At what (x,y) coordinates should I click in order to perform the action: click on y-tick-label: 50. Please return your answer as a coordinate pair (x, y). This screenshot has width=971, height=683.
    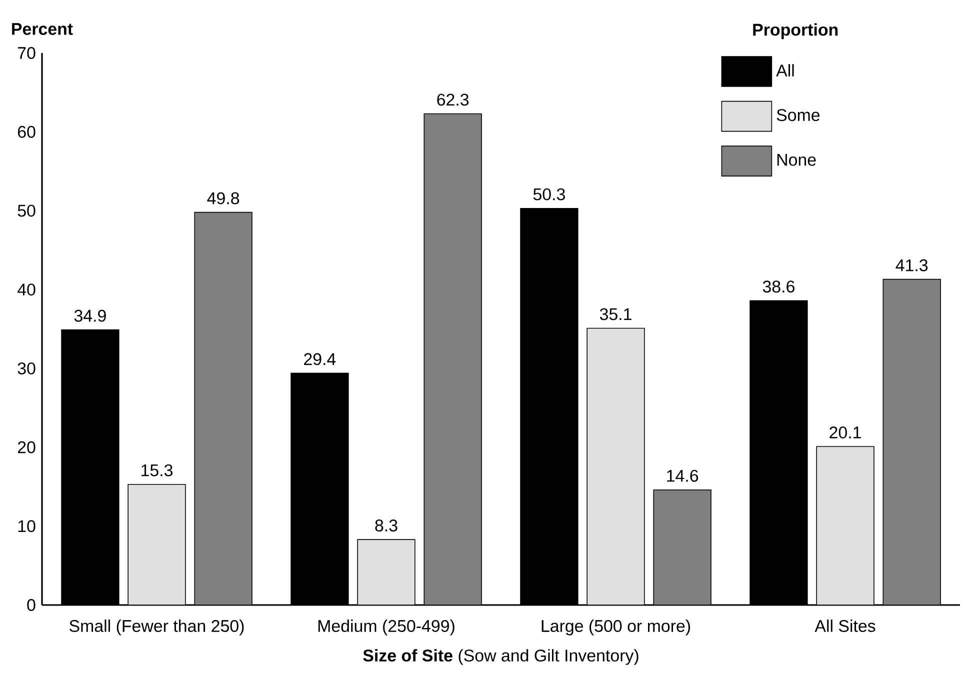
    Looking at the image, I should click on (27, 210).